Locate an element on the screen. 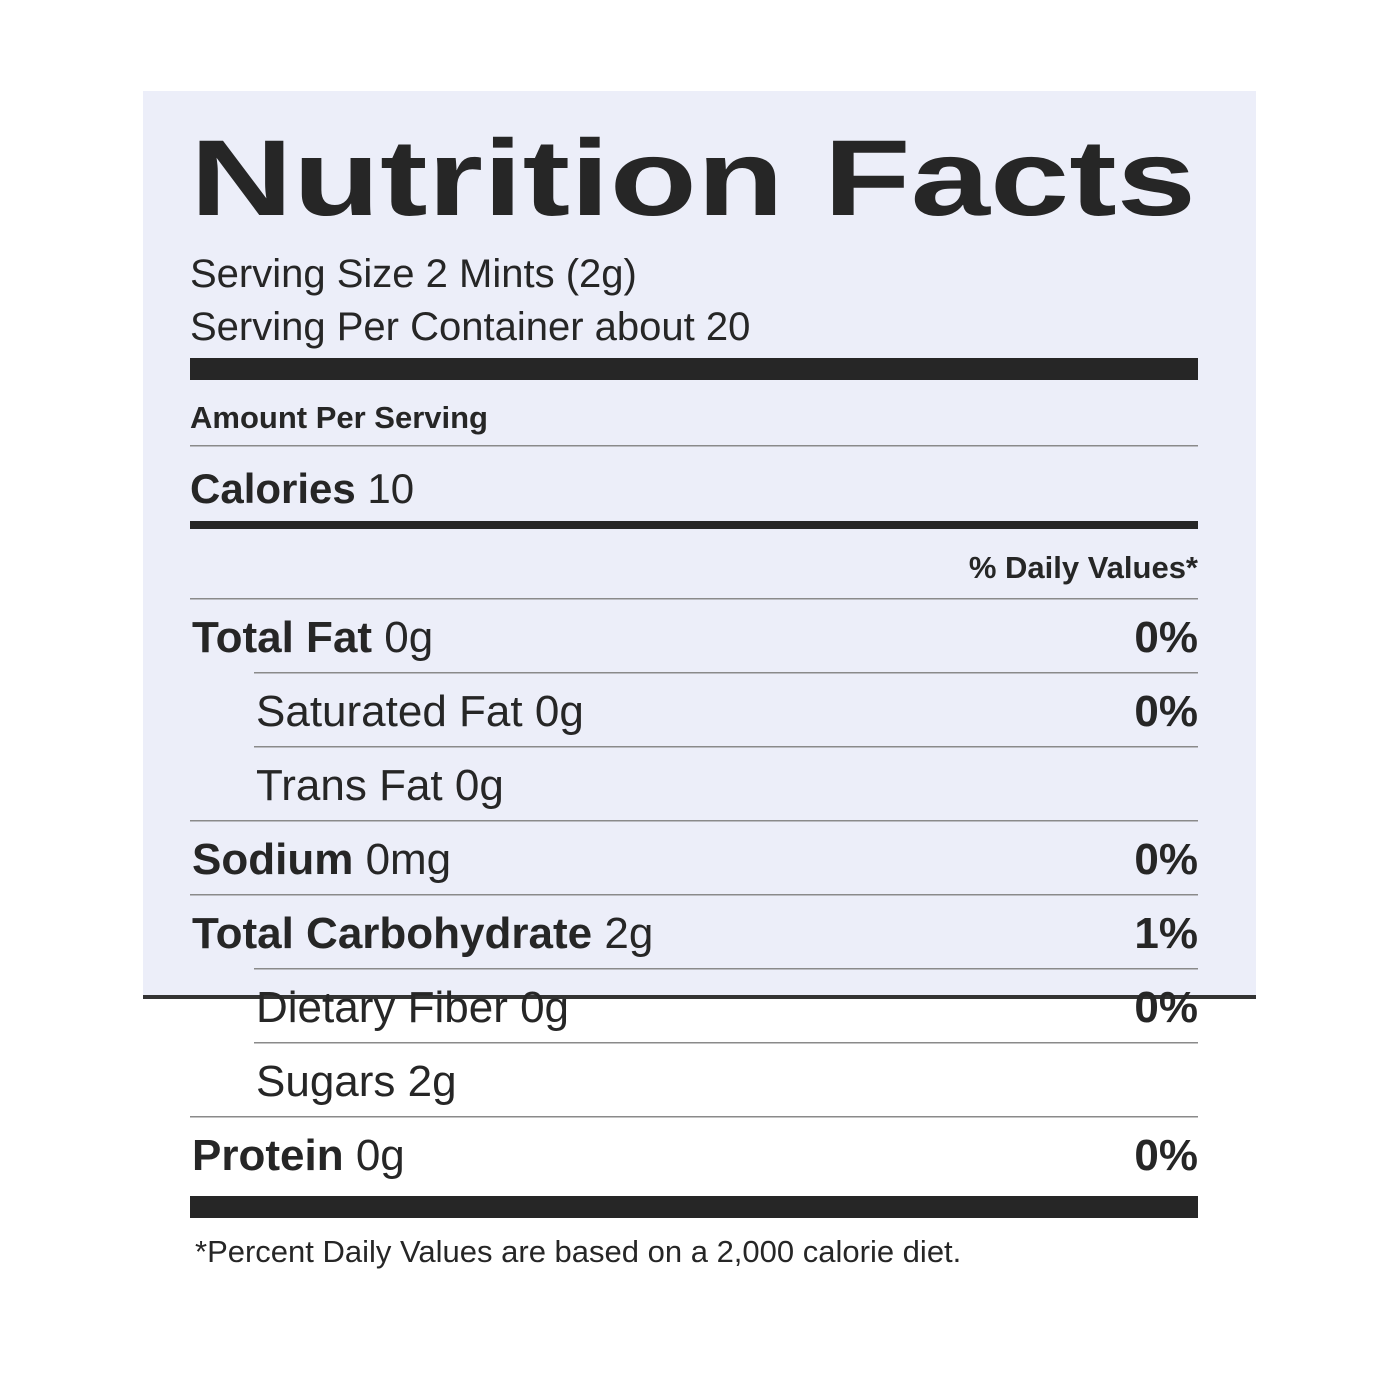  servings-per-container: Serving Per Container about 20 is located at coordinates (470, 327).